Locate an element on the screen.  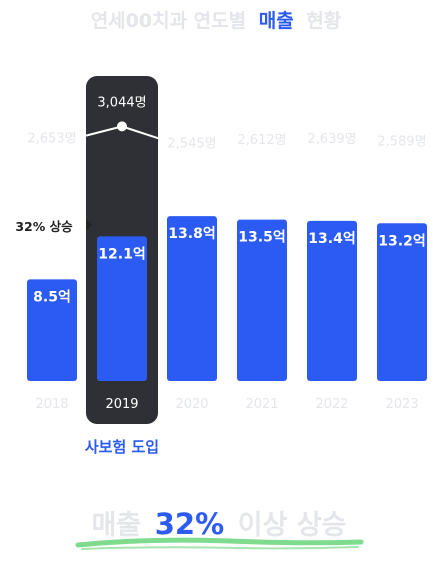
growth-tag-label: 32% 상승 is located at coordinates (44, 226).